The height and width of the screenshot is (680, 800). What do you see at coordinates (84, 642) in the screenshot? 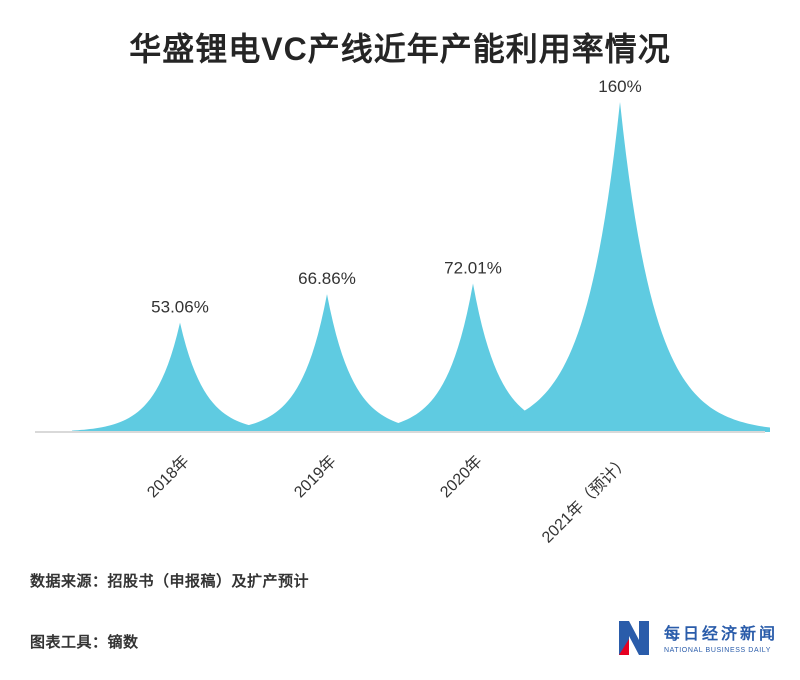
I see `chart-tool-note: 图表工具：镝数` at bounding box center [84, 642].